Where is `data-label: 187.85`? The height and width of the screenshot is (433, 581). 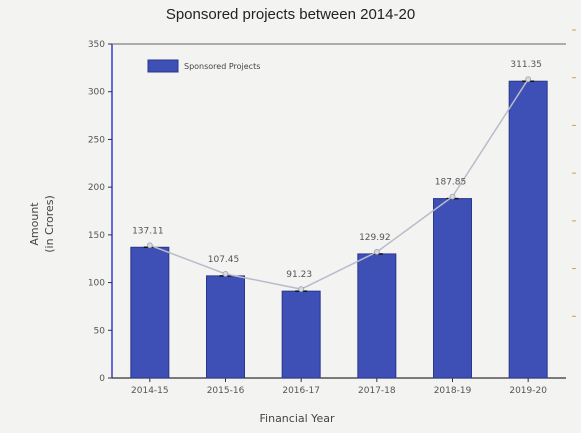
data-label: 187.85 is located at coordinates (451, 183).